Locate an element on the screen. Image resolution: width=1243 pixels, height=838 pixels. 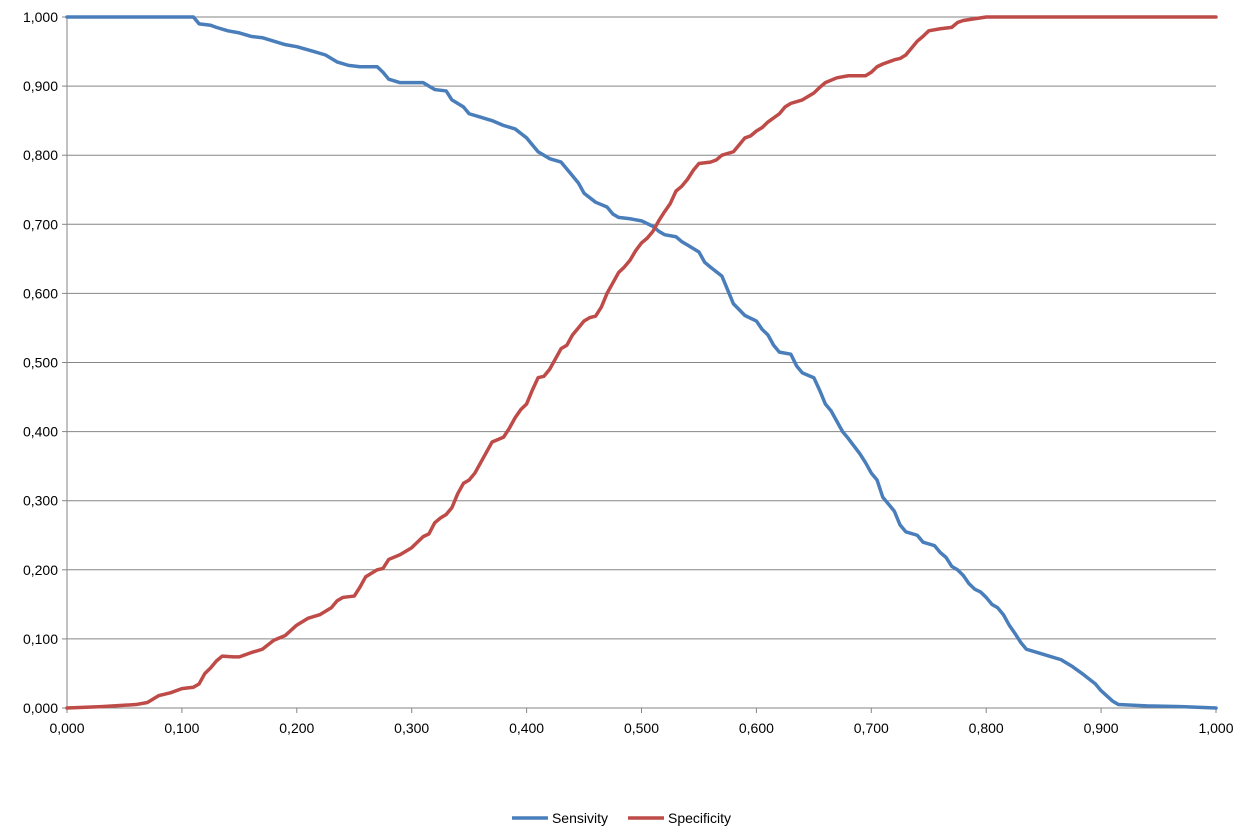
y-tick-label: 0,400 is located at coordinates (40, 432).